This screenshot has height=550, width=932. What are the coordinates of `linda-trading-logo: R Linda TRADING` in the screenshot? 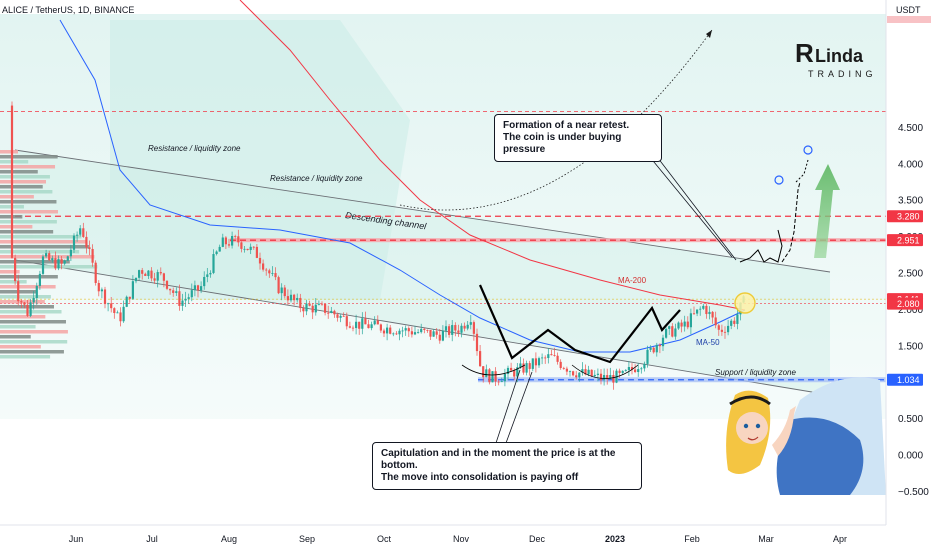 It's located at (836, 58).